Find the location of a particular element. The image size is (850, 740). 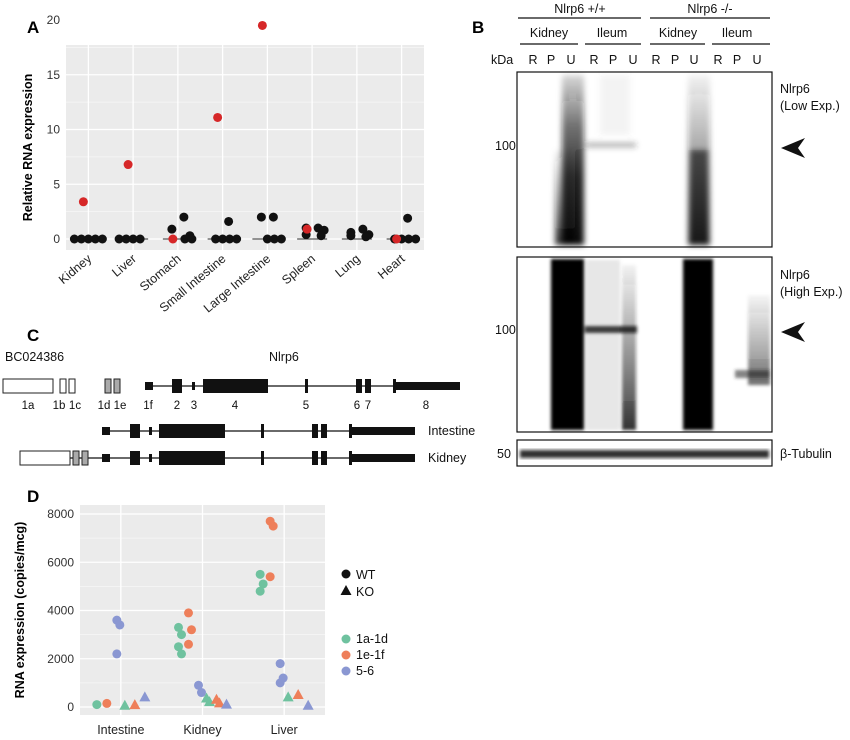

legend-label: 1e-1f is located at coordinates (370, 655).